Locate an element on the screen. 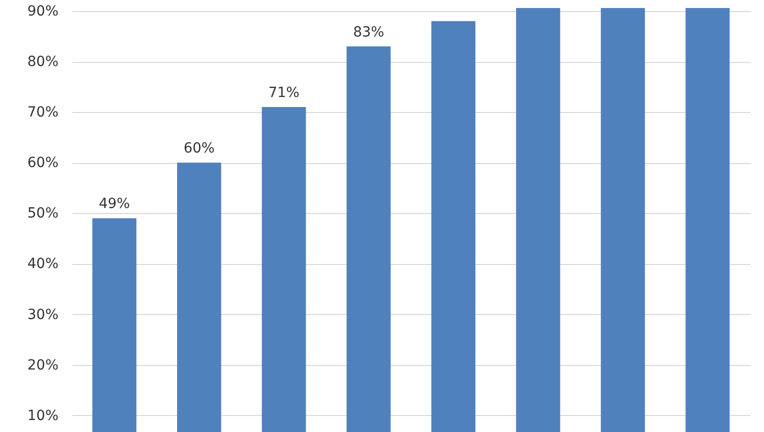 This screenshot has width=764, height=432. data-label: 83% is located at coordinates (368, 32).